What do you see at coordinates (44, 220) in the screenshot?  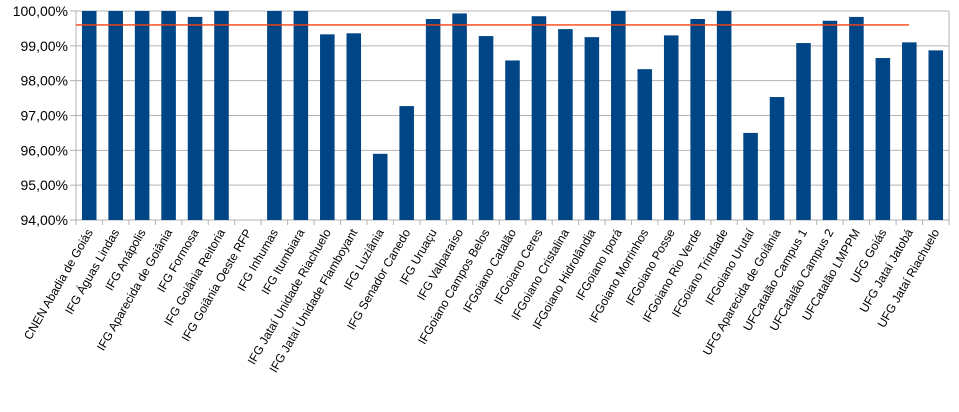 I see `y-tick-label: 94,00%` at bounding box center [44, 220].